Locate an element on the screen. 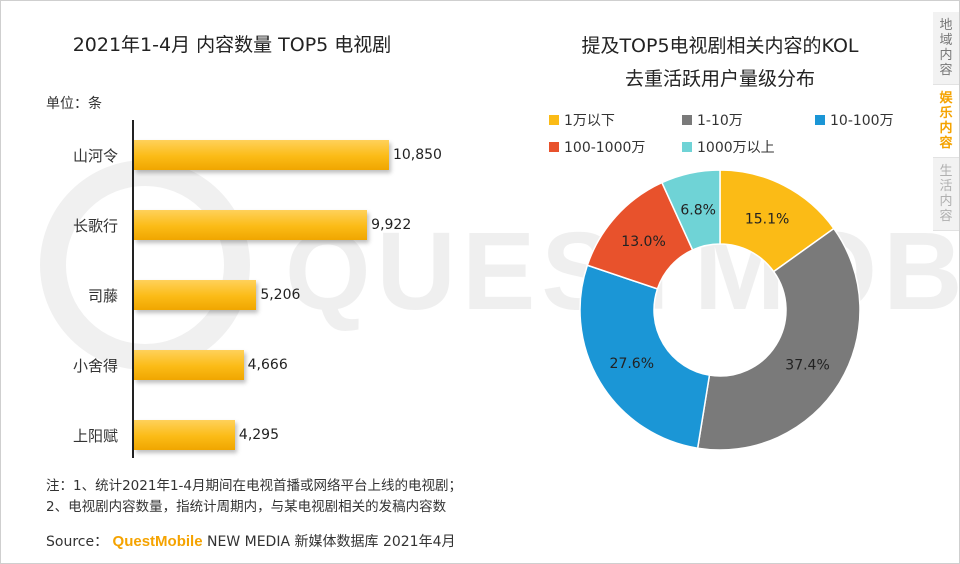  bar-value-label: 9,922 is located at coordinates (391, 225).